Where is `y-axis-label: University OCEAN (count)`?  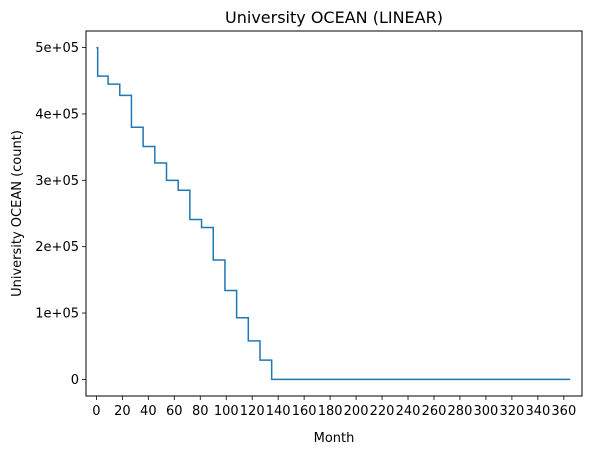
y-axis-label: University OCEAN (count) is located at coordinates (17, 213).